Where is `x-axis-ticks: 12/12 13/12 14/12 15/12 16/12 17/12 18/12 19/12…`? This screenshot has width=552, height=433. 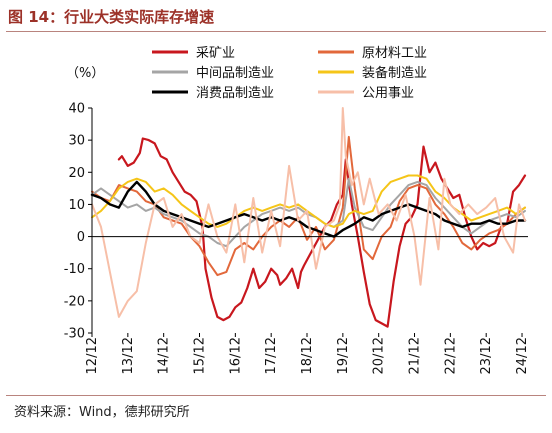
x-axis-ticks: 12/12 13/12 14/12 15/12 16/12 17/12 18/12 19/12… is located at coordinates (307, 353).